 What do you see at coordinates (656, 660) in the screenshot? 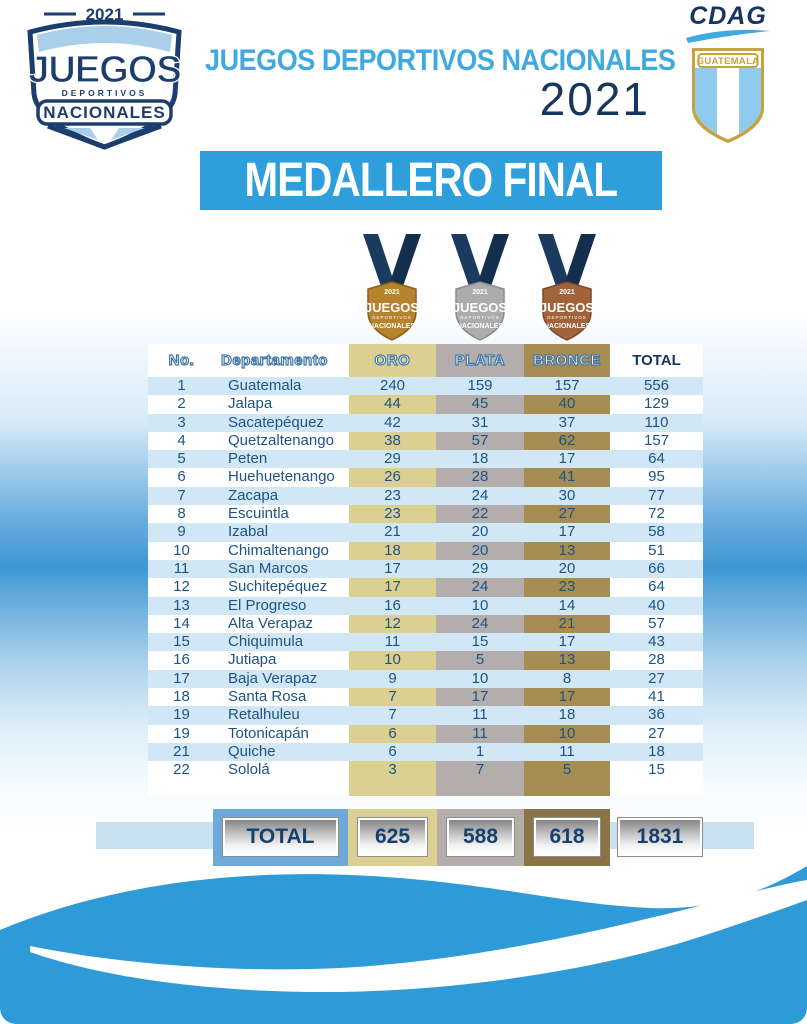
I see `cell-total: 28` at bounding box center [656, 660].